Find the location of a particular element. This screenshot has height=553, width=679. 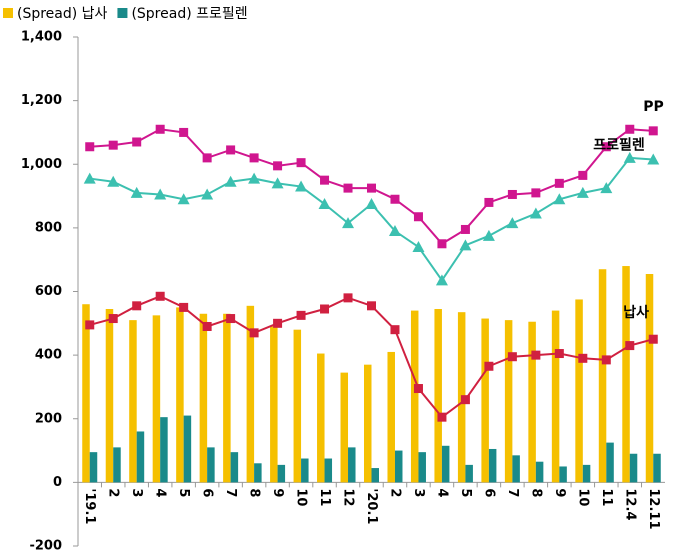

legend-label: (Spread) 프로필렌 is located at coordinates (189, 14).